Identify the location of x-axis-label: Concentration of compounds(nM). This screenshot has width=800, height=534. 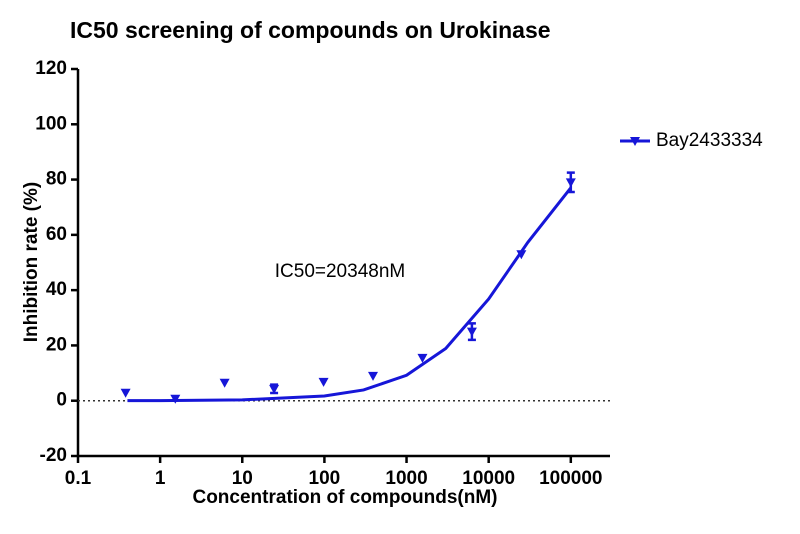
(344, 497).